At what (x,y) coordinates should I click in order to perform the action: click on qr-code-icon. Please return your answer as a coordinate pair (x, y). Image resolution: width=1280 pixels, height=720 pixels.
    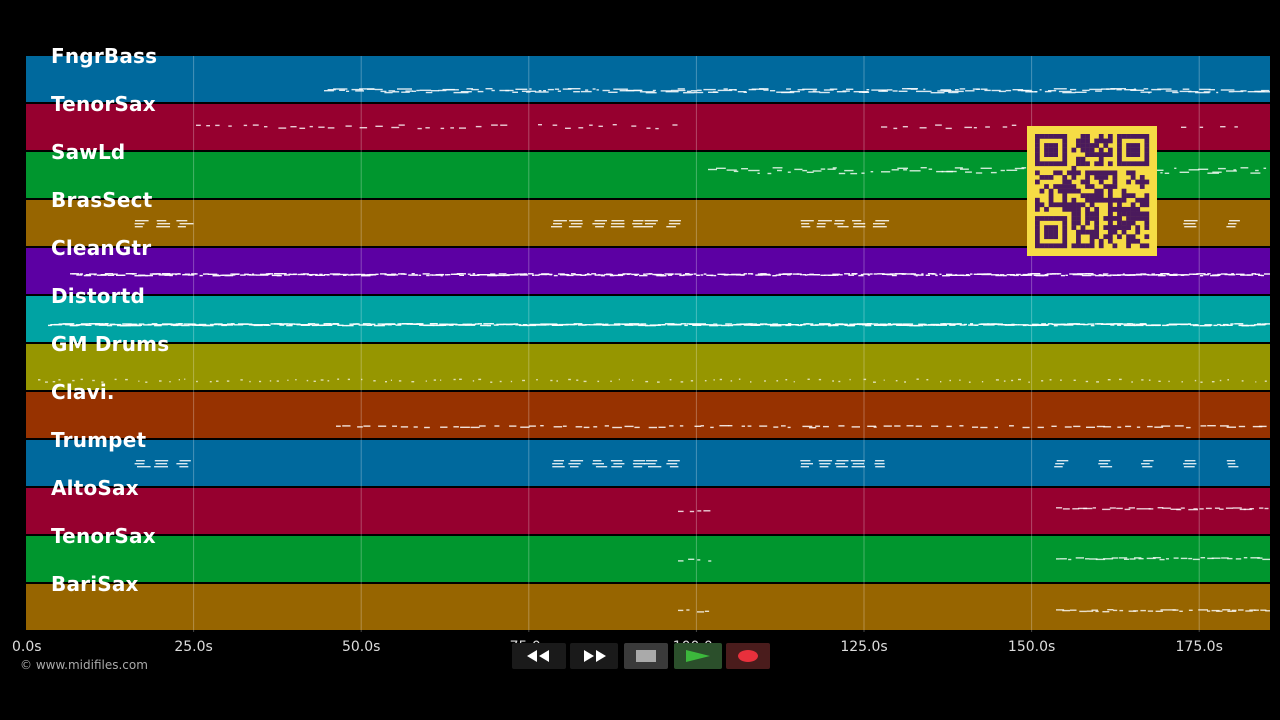
    Looking at the image, I should click on (1092, 191).